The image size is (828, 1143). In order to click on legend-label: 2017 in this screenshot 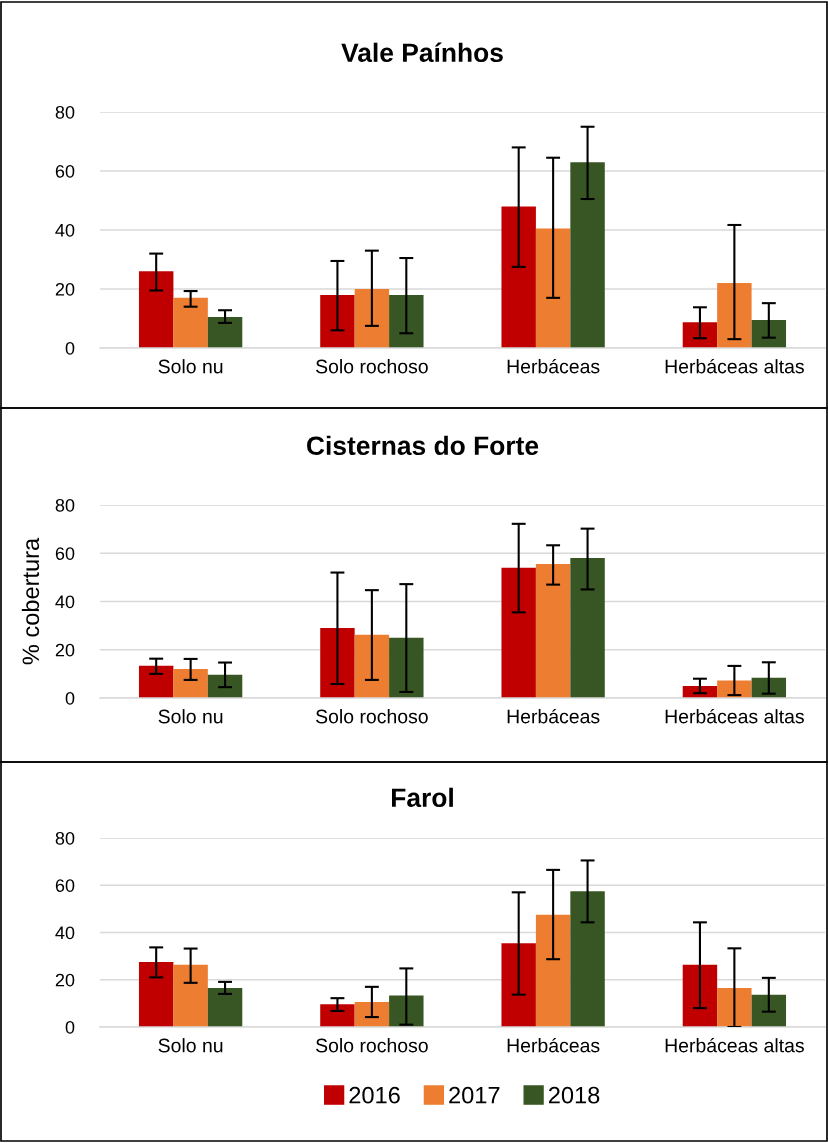, I will do `click(474, 1095)`.